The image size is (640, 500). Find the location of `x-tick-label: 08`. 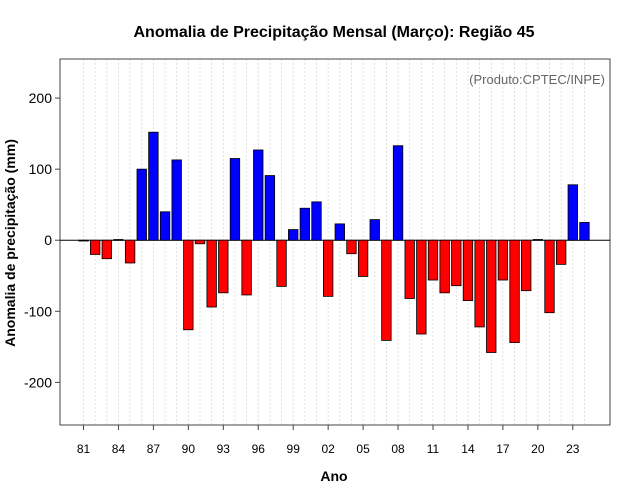

x-tick-label: 08 is located at coordinates (398, 449).